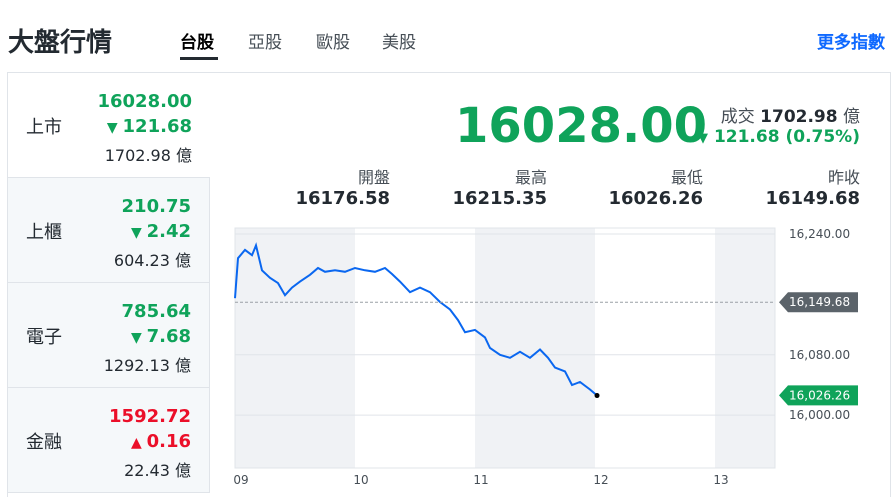 The width and height of the screenshot is (892, 497). I want to click on price-tag-label: 16,026.26, so click(819, 395).